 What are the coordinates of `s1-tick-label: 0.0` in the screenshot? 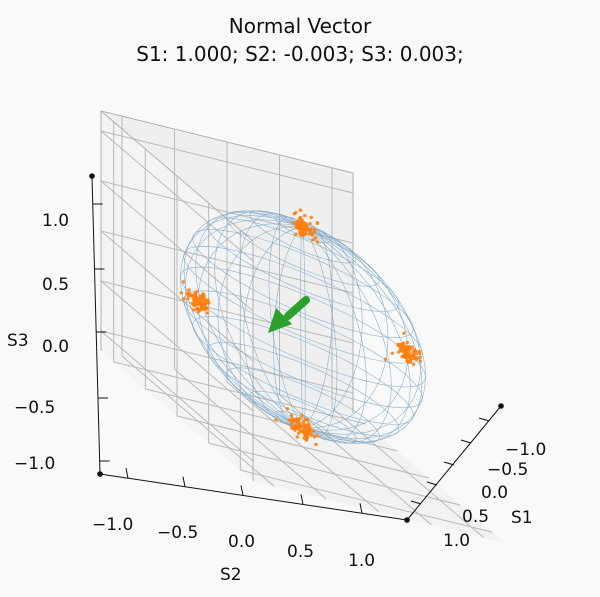 It's located at (494, 493).